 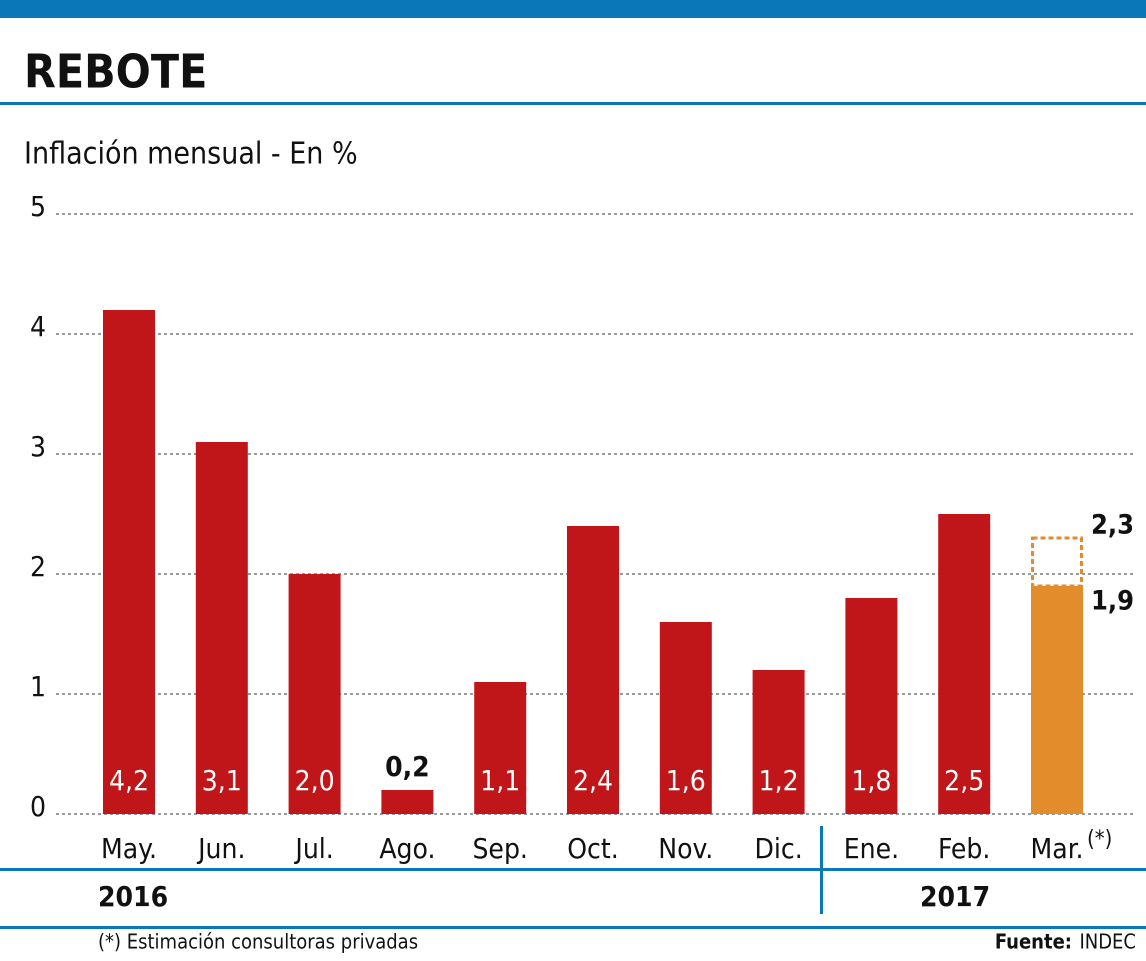 What do you see at coordinates (593, 780) in the screenshot?
I see `value-label: 2,4` at bounding box center [593, 780].